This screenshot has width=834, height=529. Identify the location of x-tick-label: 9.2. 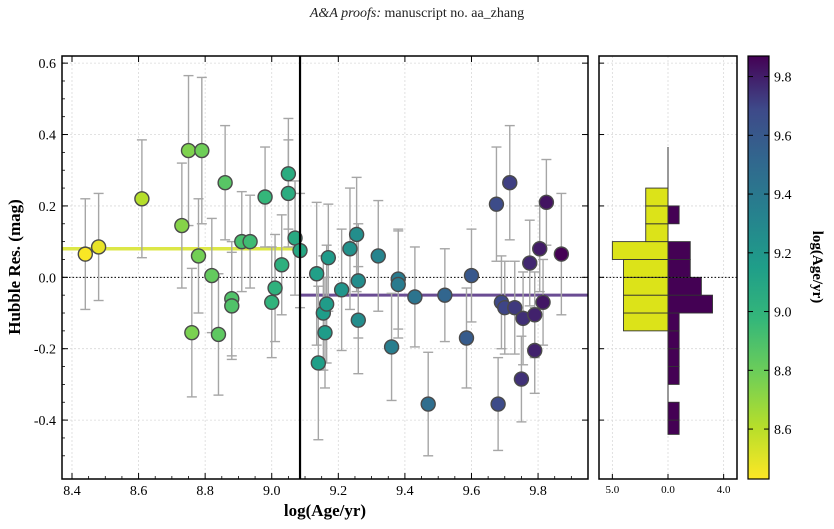
(339, 491).